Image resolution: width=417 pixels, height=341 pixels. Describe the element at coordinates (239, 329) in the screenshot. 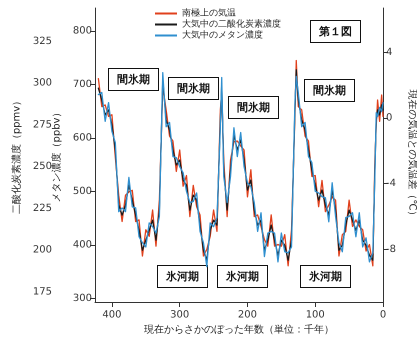

I see `x-axis-title: 現在からさかのぼった年数（単位：千年）` at that location.